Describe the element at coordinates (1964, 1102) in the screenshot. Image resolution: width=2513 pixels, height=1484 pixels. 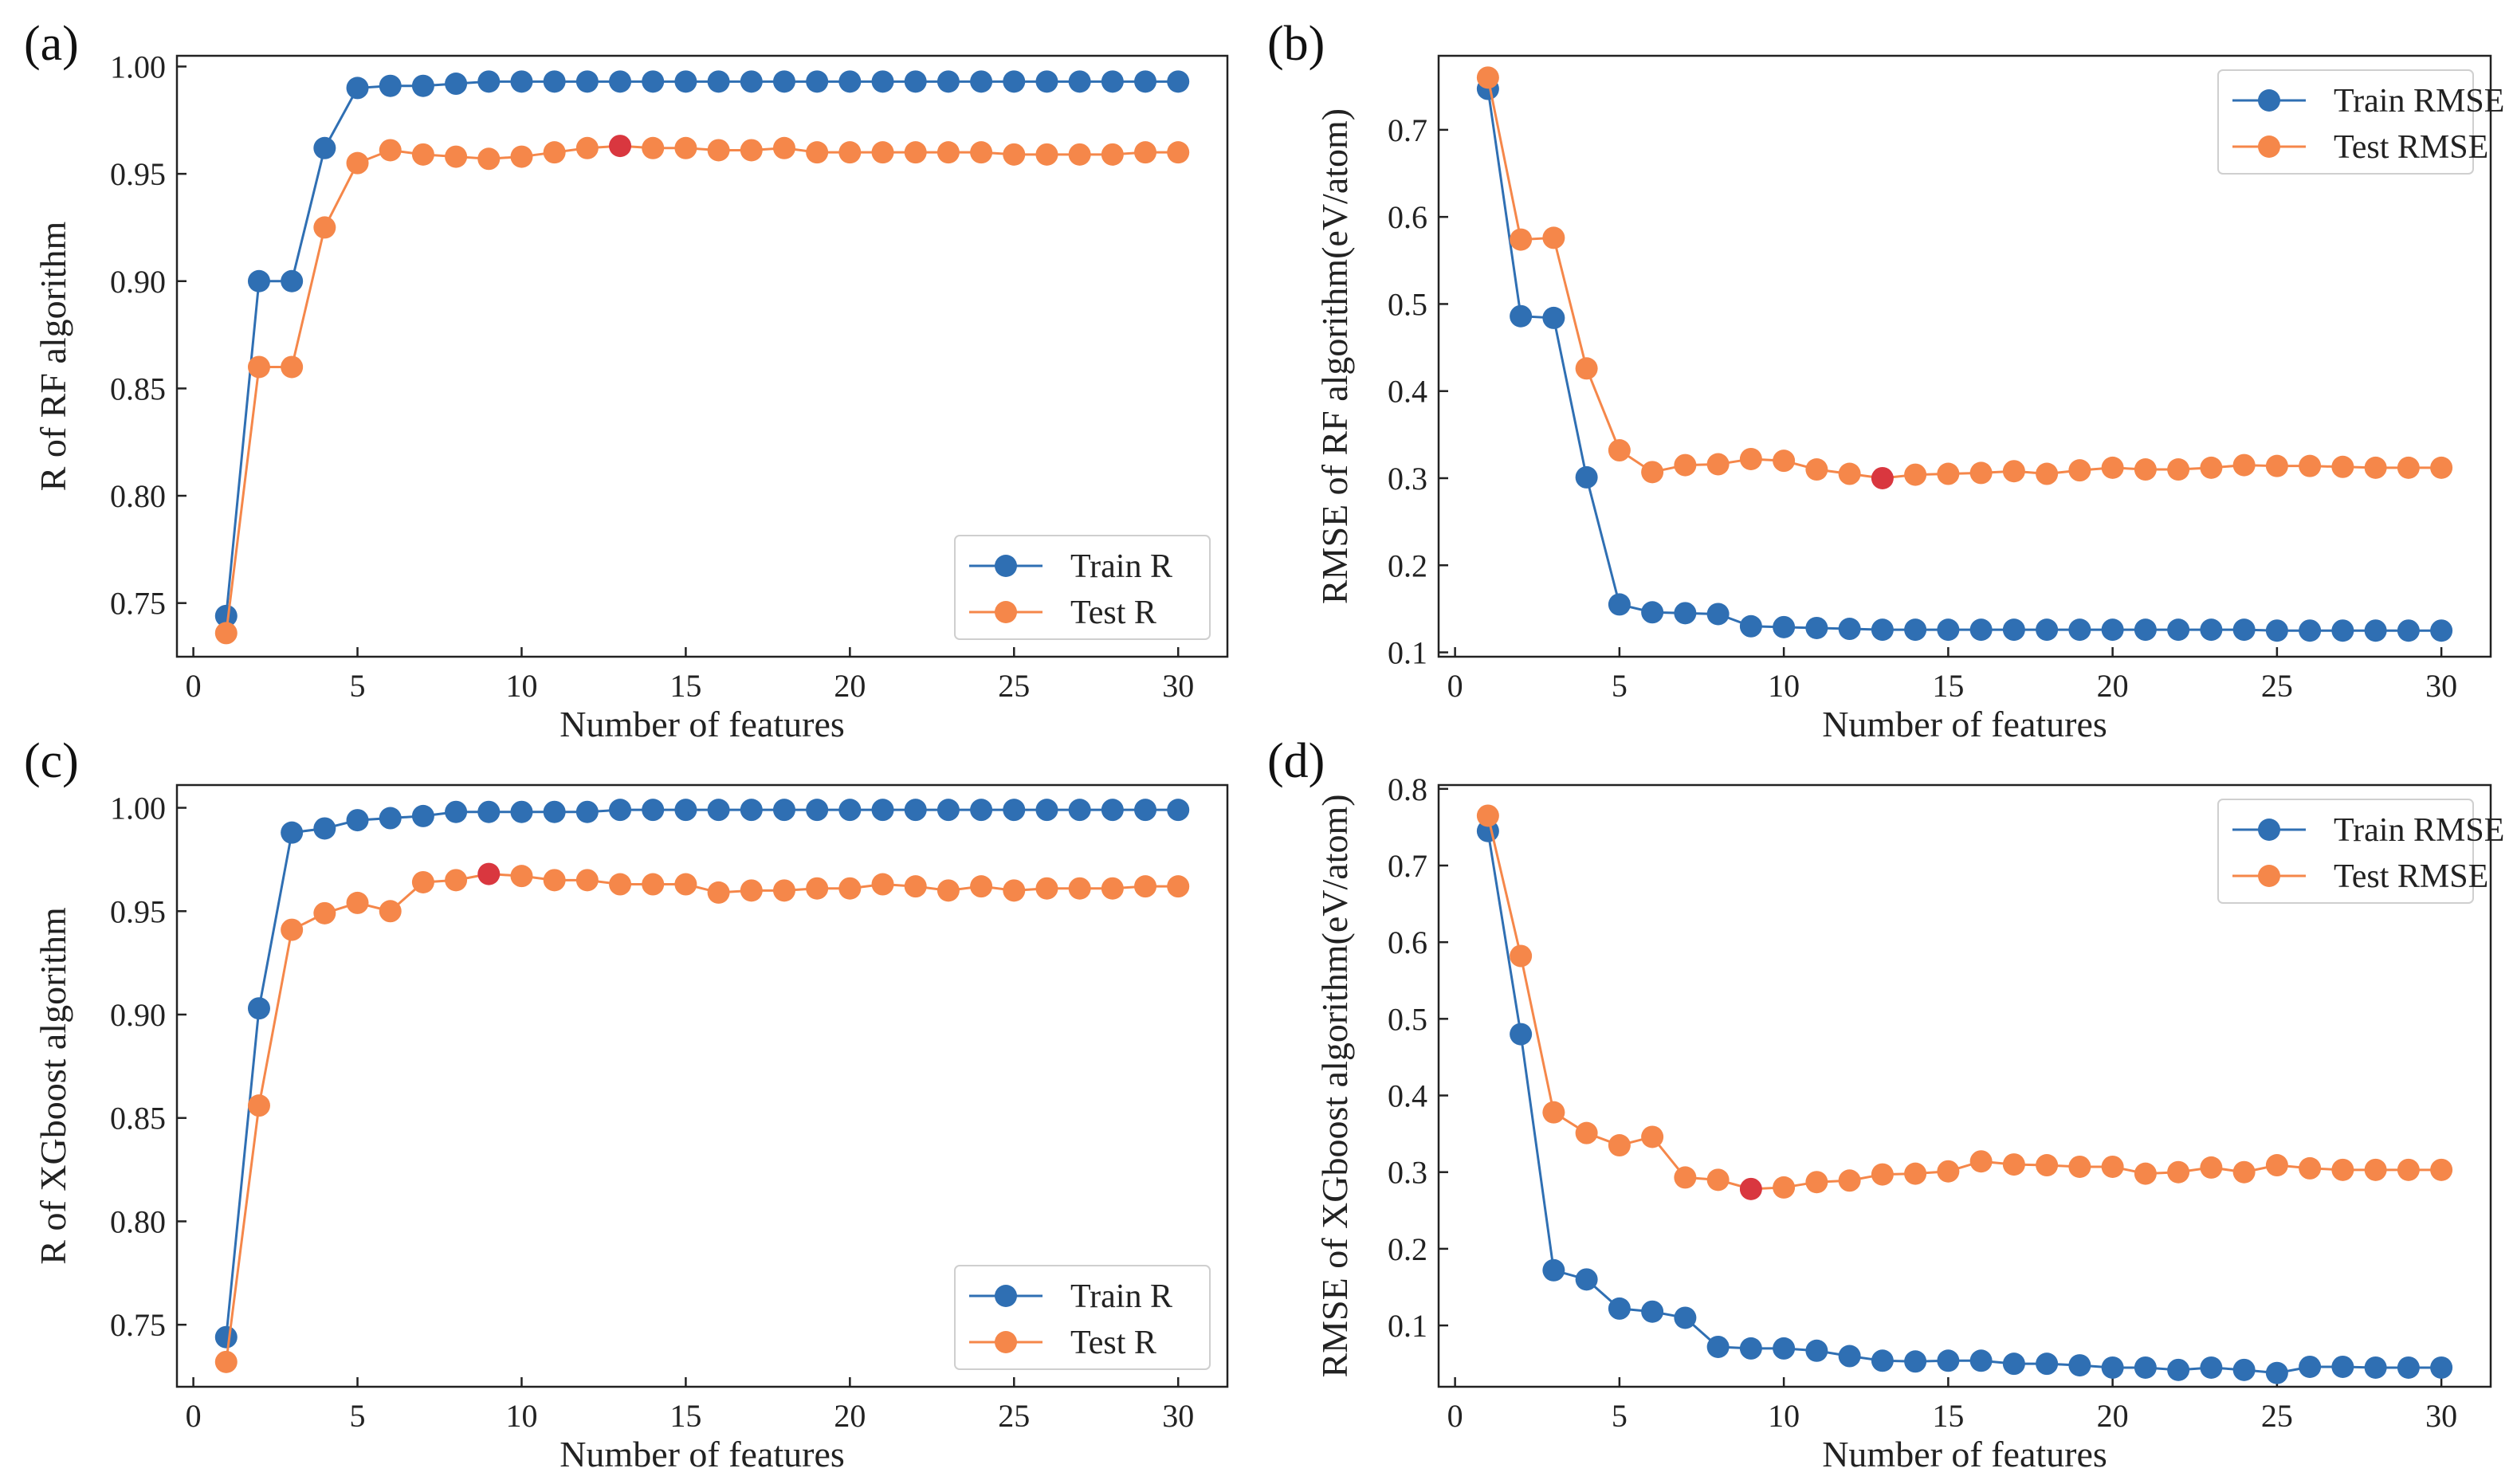
I see `series-line-train` at that location.